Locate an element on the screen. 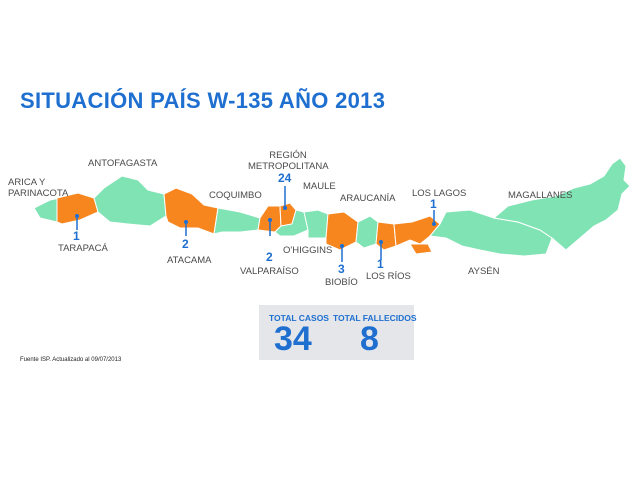  region-antofagasta is located at coordinates (130, 201).